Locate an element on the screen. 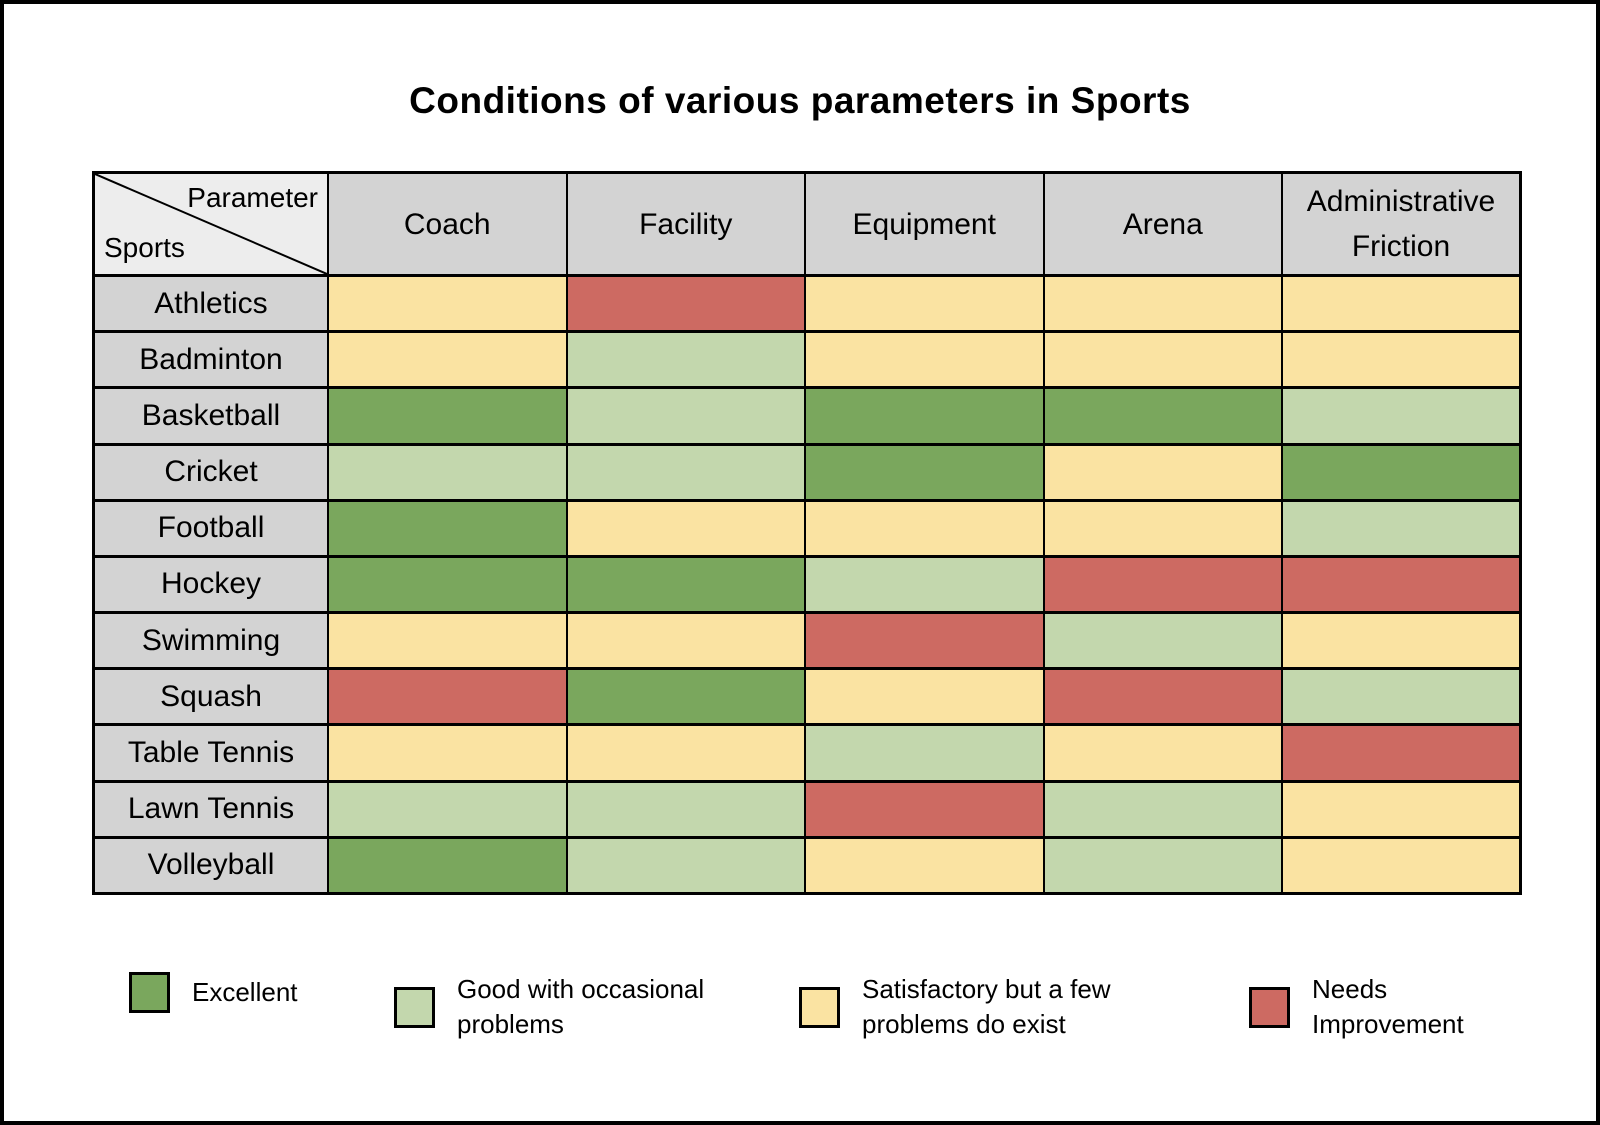 This screenshot has width=1600, height=1125. legend-label: Satisfactory but a few problems do exist is located at coordinates (986, 1006).